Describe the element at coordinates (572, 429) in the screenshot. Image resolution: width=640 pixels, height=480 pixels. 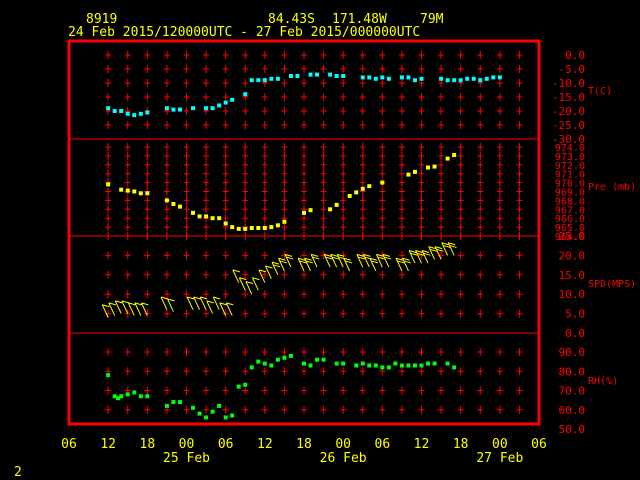
I see `humidity-tick-label: 50.0` at that location.